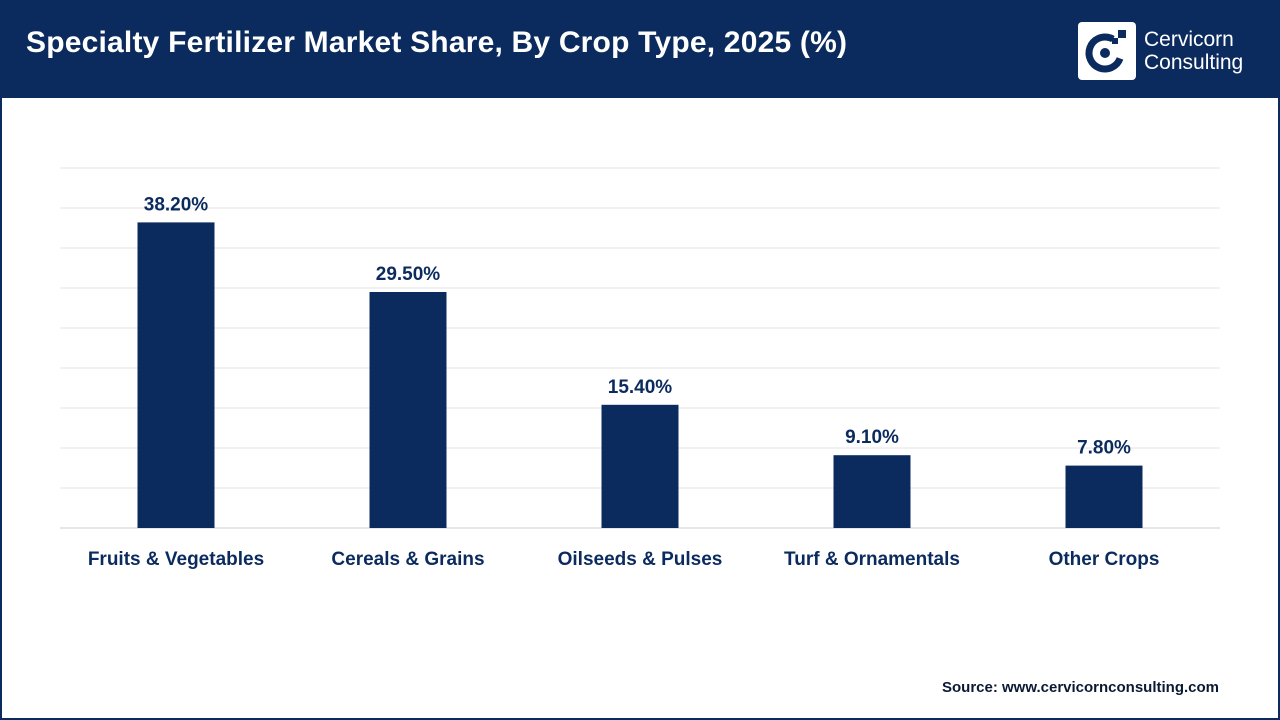 Image resolution: width=1280 pixels, height=720 pixels. What do you see at coordinates (1104, 559) in the screenshot?
I see `category-label-4: Other Crops` at bounding box center [1104, 559].